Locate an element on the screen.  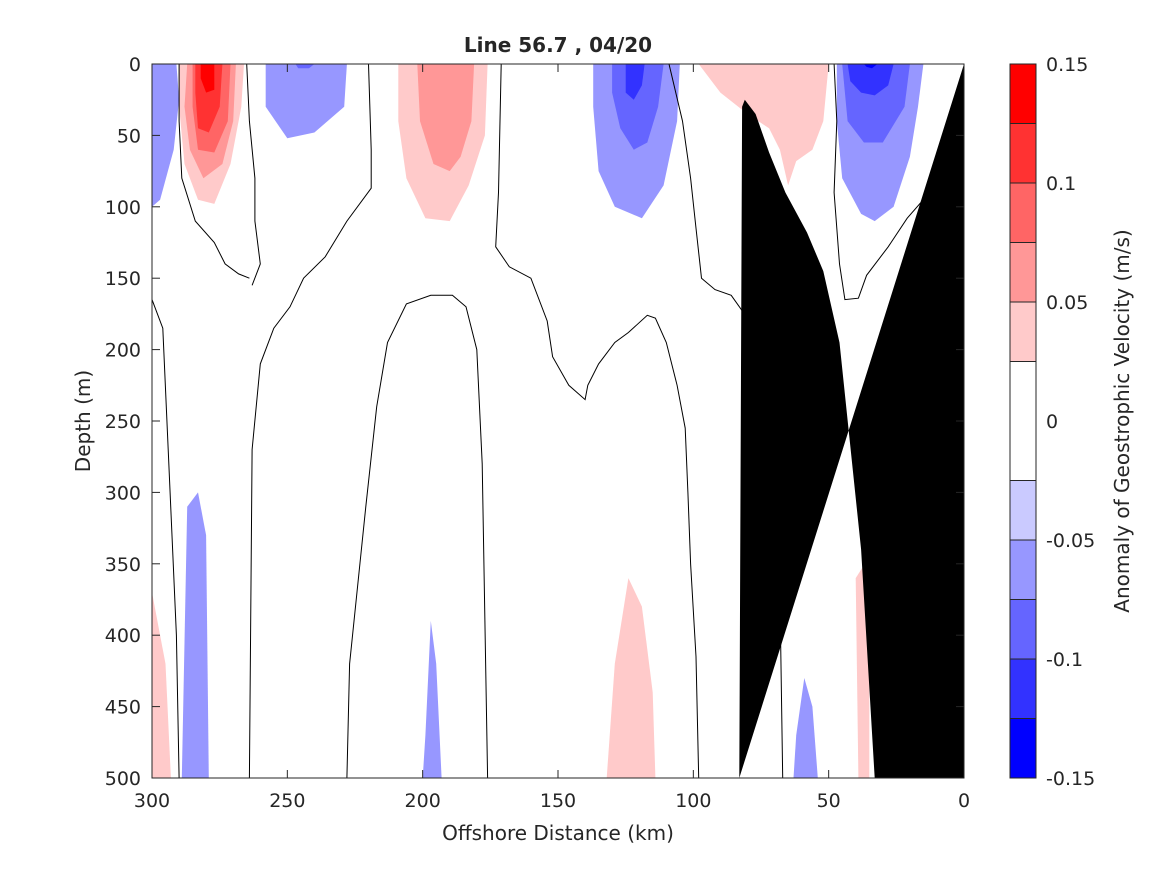
colorbar: 0.15 0.1 0.05 0 -0.05 -0.1 -0.15 is located at coordinates (1052, 422).